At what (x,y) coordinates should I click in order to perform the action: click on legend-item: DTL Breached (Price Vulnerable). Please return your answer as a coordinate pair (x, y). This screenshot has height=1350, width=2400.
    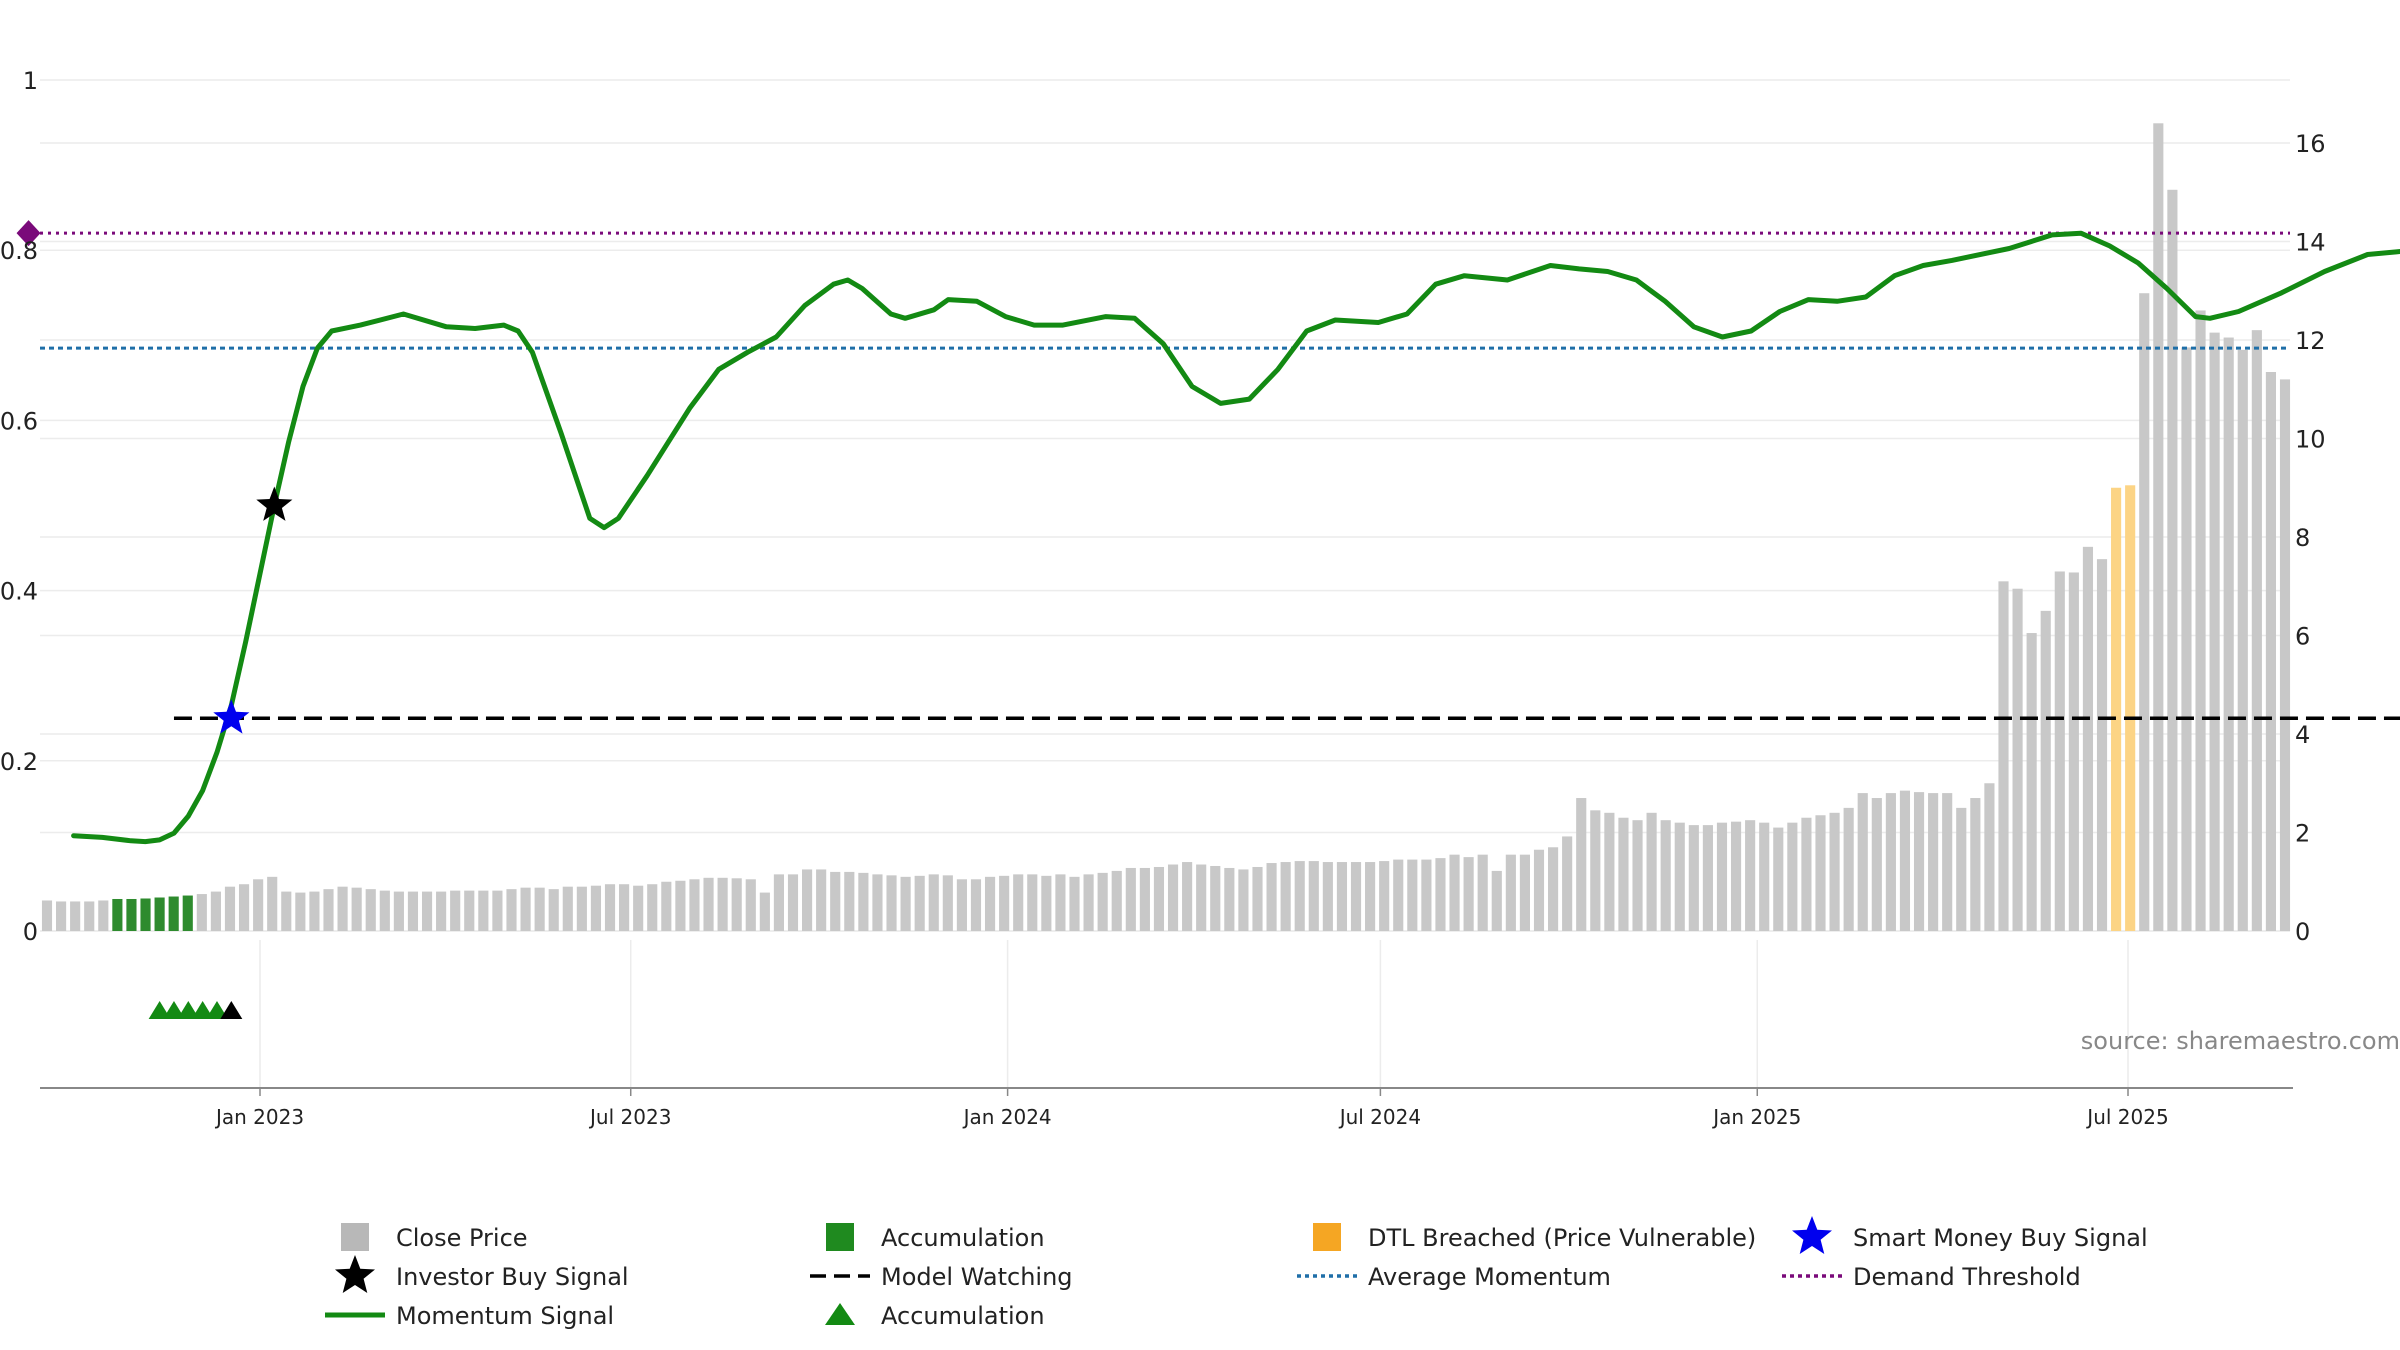
    Looking at the image, I should click on (1534, 1237).